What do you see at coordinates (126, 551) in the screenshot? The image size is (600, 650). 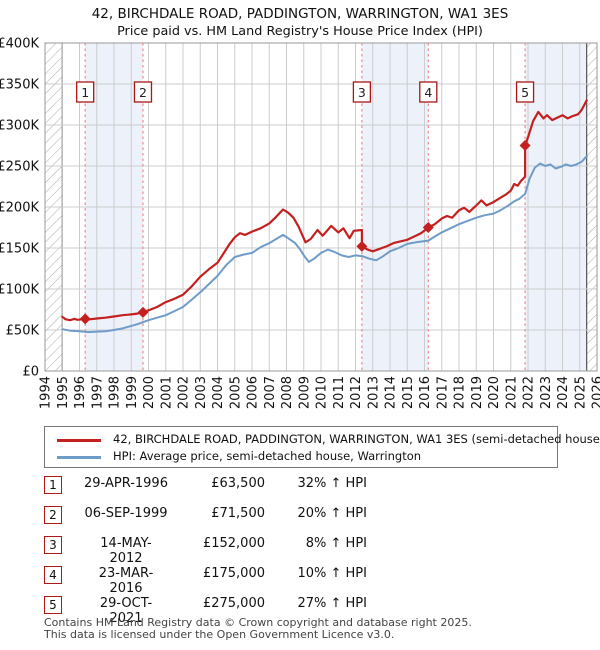 I see `sale-date: 14-MAY-2012` at bounding box center [126, 551].